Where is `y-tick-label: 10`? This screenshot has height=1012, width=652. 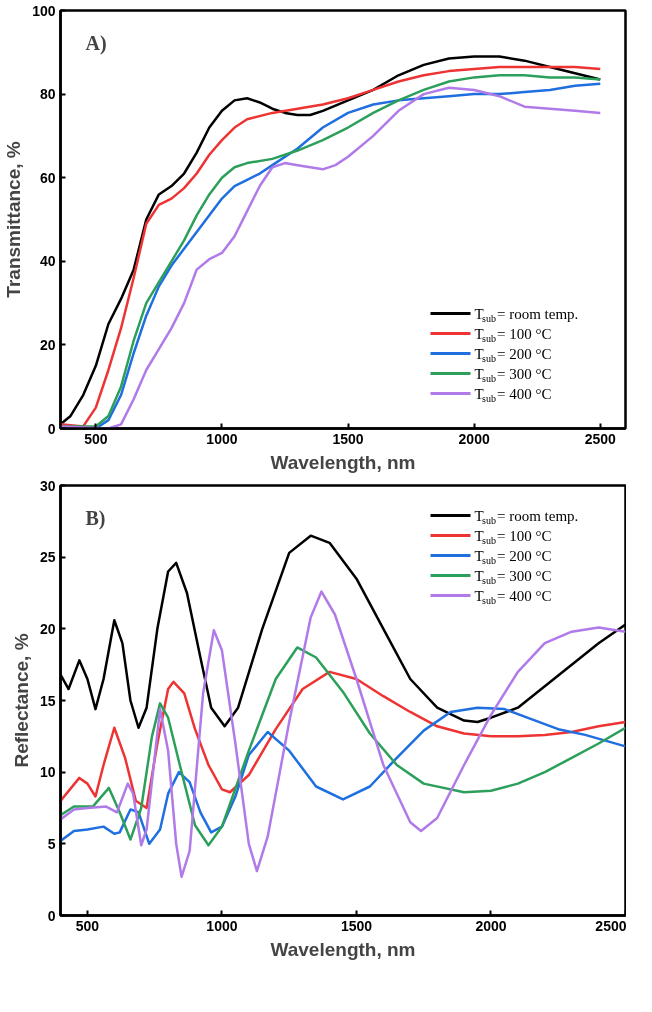 y-tick-label: 10 is located at coordinates (47, 772).